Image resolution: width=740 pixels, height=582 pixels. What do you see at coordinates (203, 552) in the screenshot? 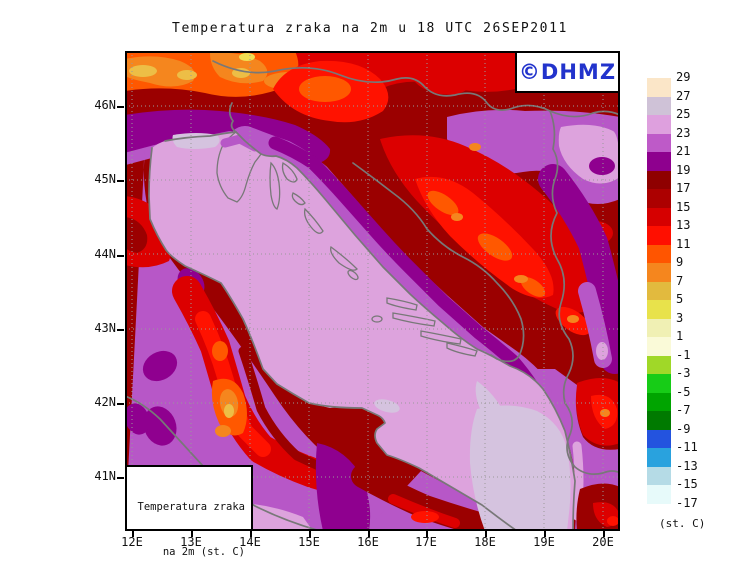
I see `info-line: na 2m (st. C)` at bounding box center [203, 552].